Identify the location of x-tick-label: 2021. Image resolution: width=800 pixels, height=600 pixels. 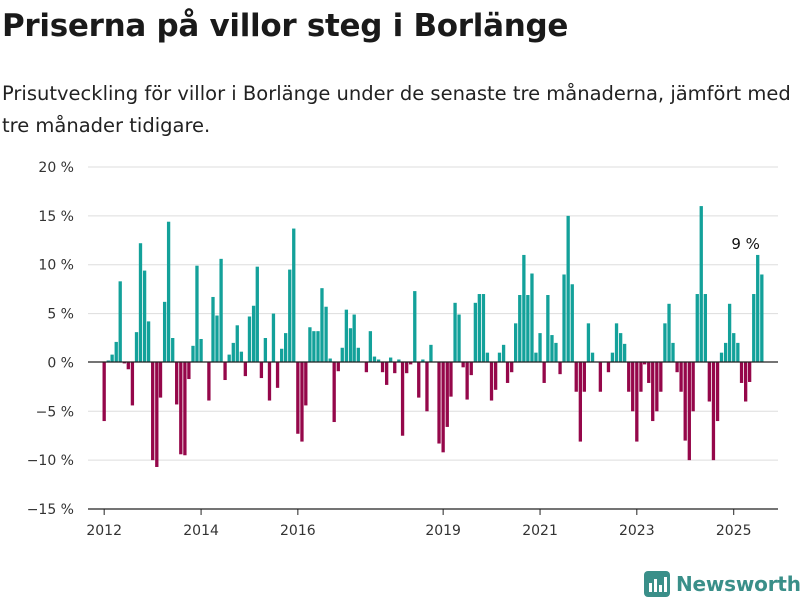
(540, 531).